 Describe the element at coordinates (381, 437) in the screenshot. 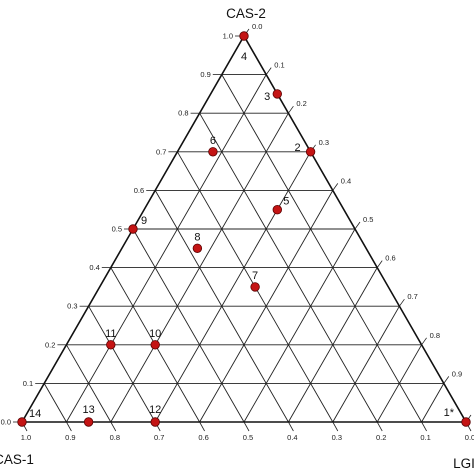

I see `bottom-tick-label: 0.2` at that location.